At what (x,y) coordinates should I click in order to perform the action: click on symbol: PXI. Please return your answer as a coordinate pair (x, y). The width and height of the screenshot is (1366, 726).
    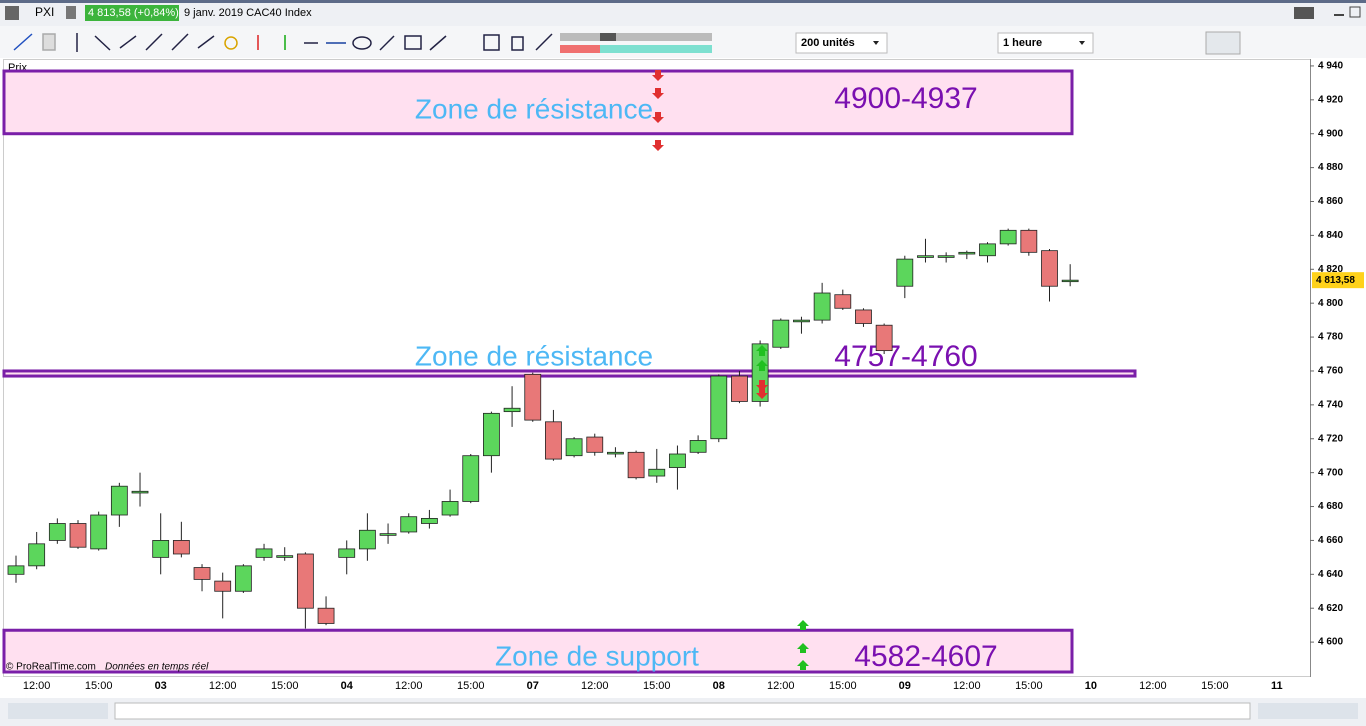
    Looking at the image, I should click on (44, 12).